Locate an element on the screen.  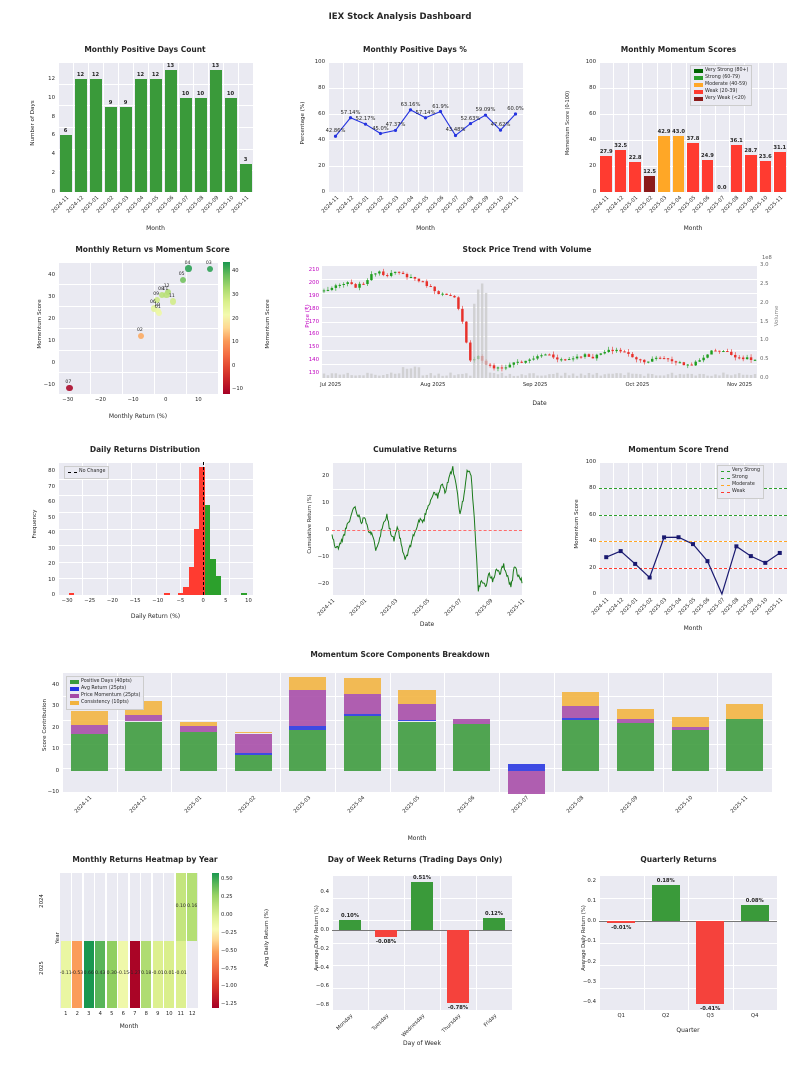
plot-area-components is located at coordinates (417, 733).